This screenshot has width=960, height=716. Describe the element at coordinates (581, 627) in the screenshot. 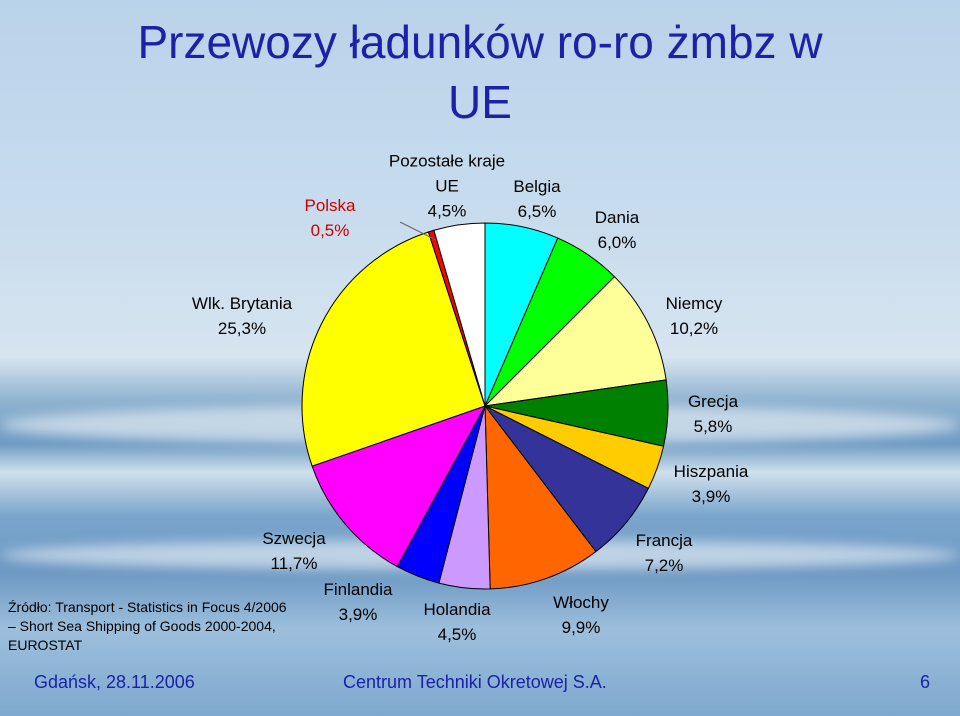

I see `slice-value: 9,9%` at that location.